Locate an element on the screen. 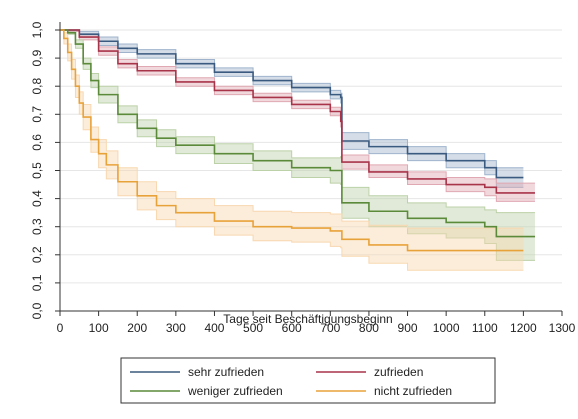 The height and width of the screenshot is (419, 578). x-tick-label: 100 is located at coordinates (99, 328).